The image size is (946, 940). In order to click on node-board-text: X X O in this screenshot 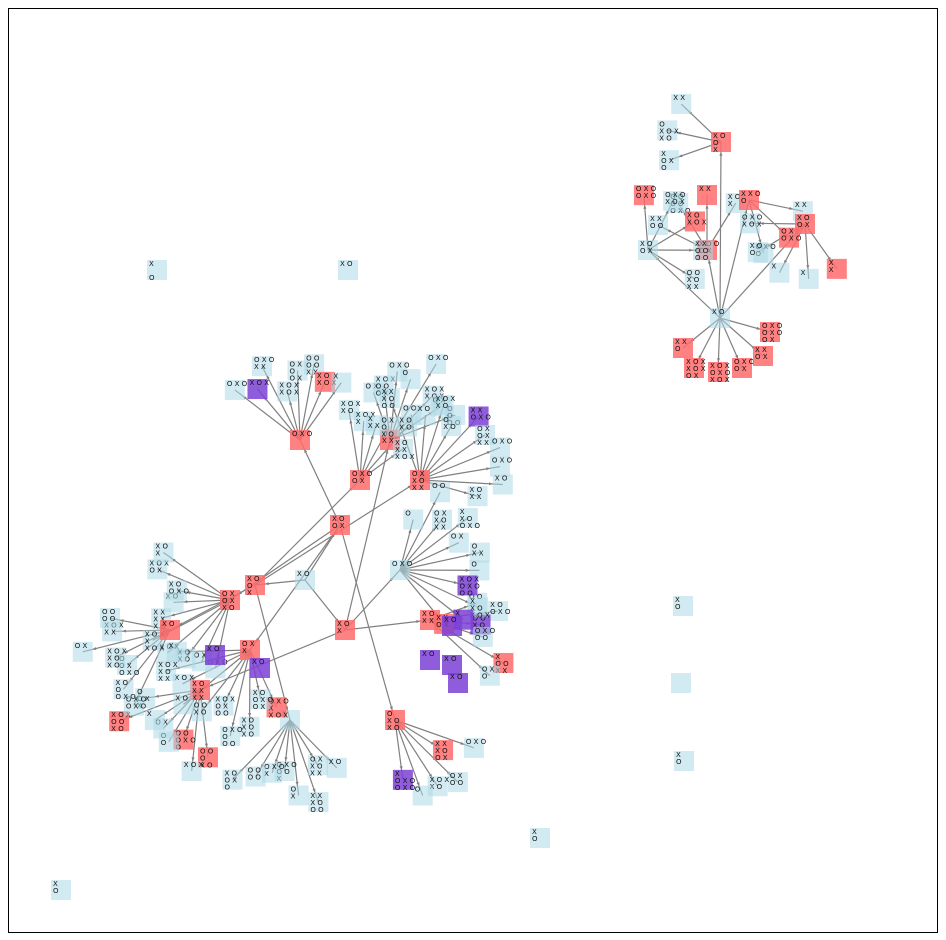, I will do `click(751, 194)`.